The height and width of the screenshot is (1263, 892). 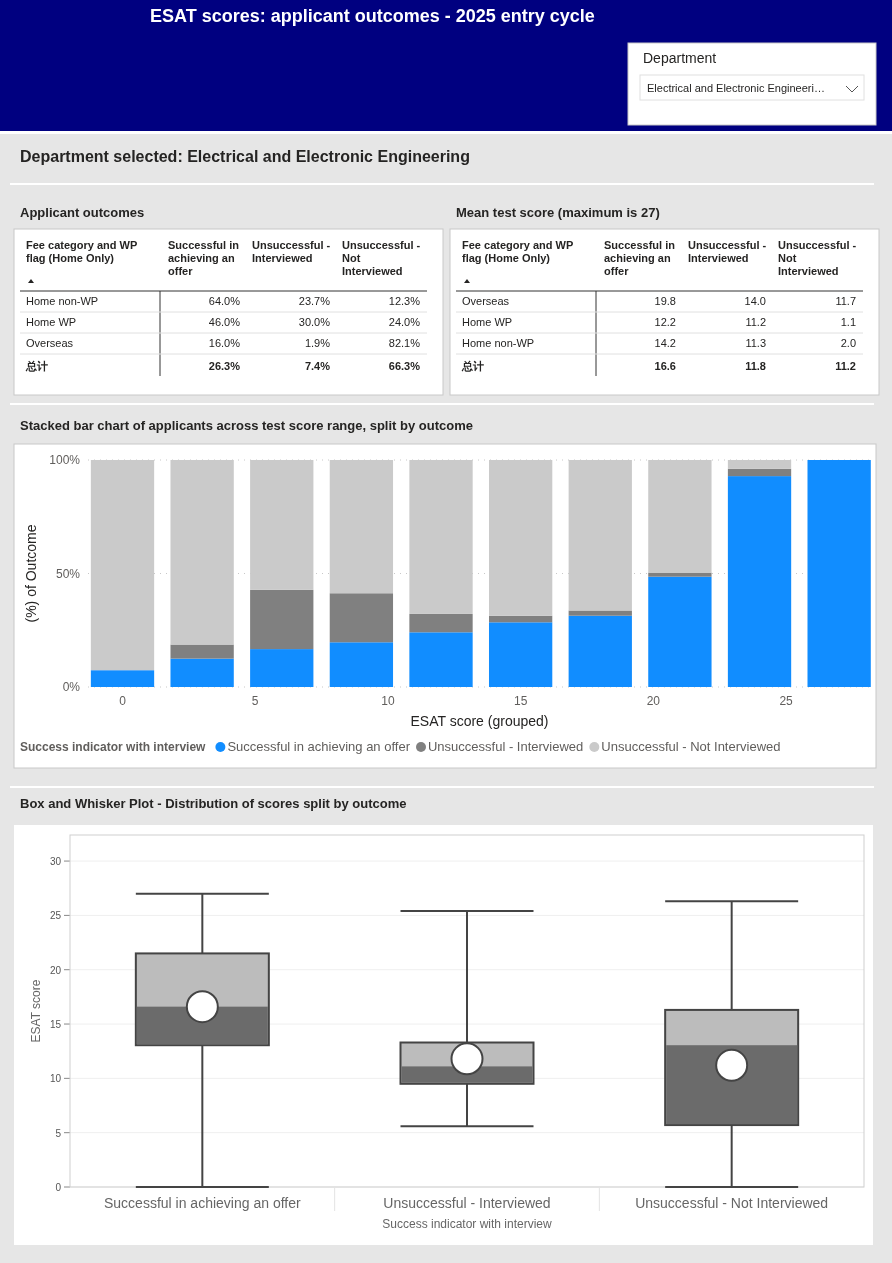 I want to click on text: Applicant outcomes, so click(x=82, y=212).